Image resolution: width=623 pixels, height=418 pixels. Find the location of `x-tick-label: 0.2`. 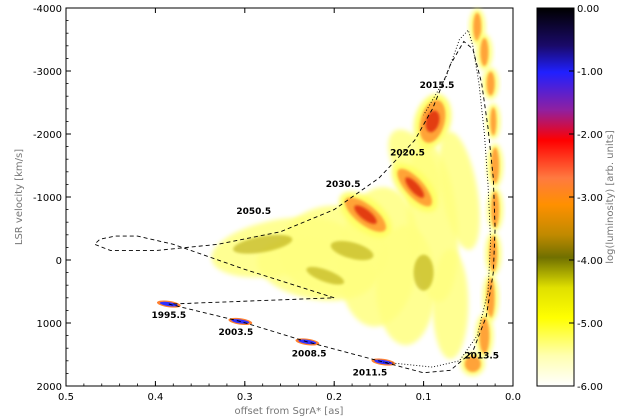

x-tick-label: 0.2 is located at coordinates (334, 397).